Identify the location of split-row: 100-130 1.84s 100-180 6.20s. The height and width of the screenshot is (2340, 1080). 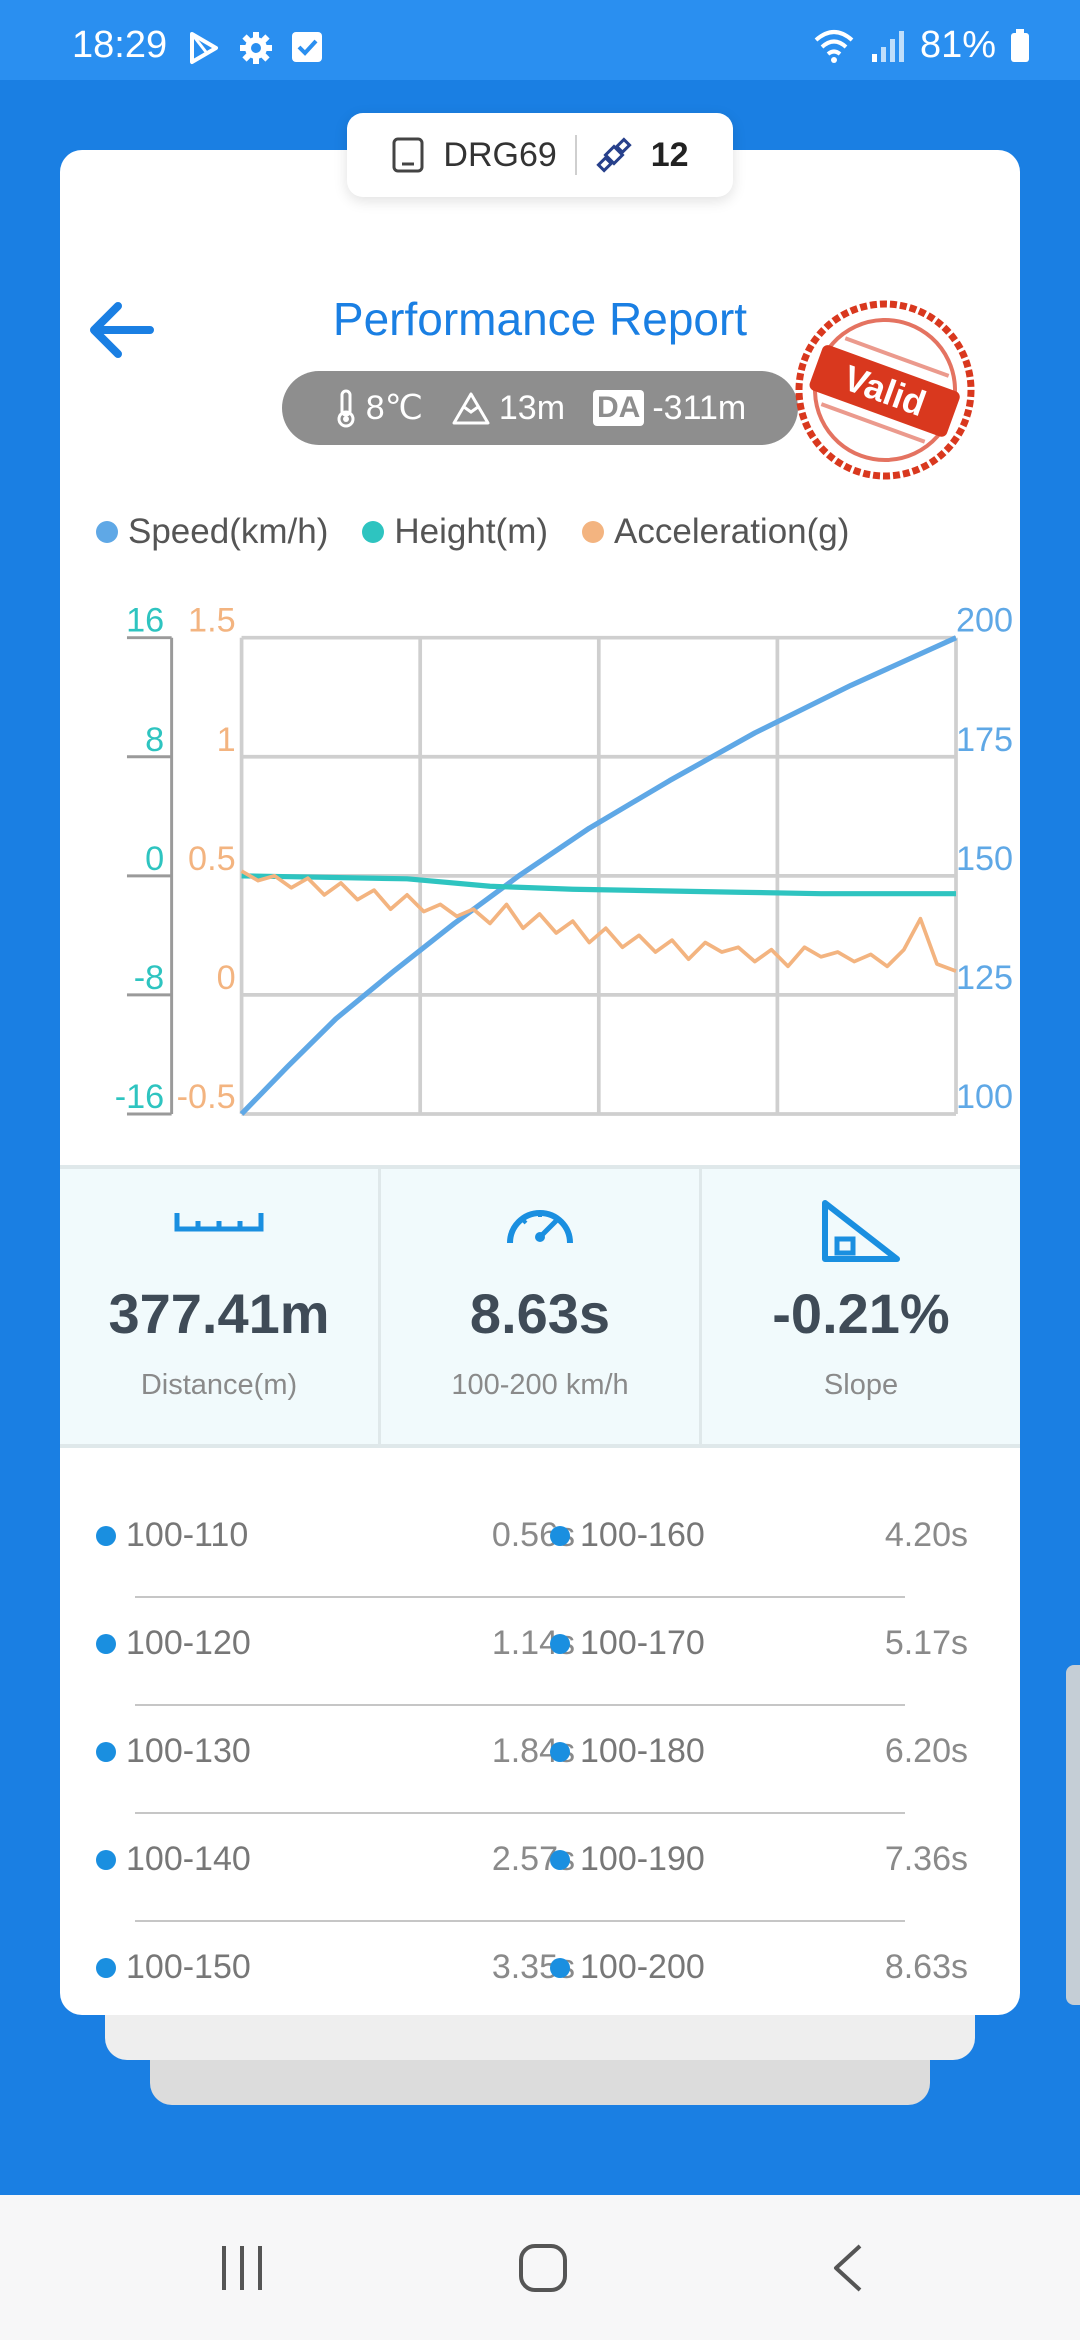
(540, 1760).